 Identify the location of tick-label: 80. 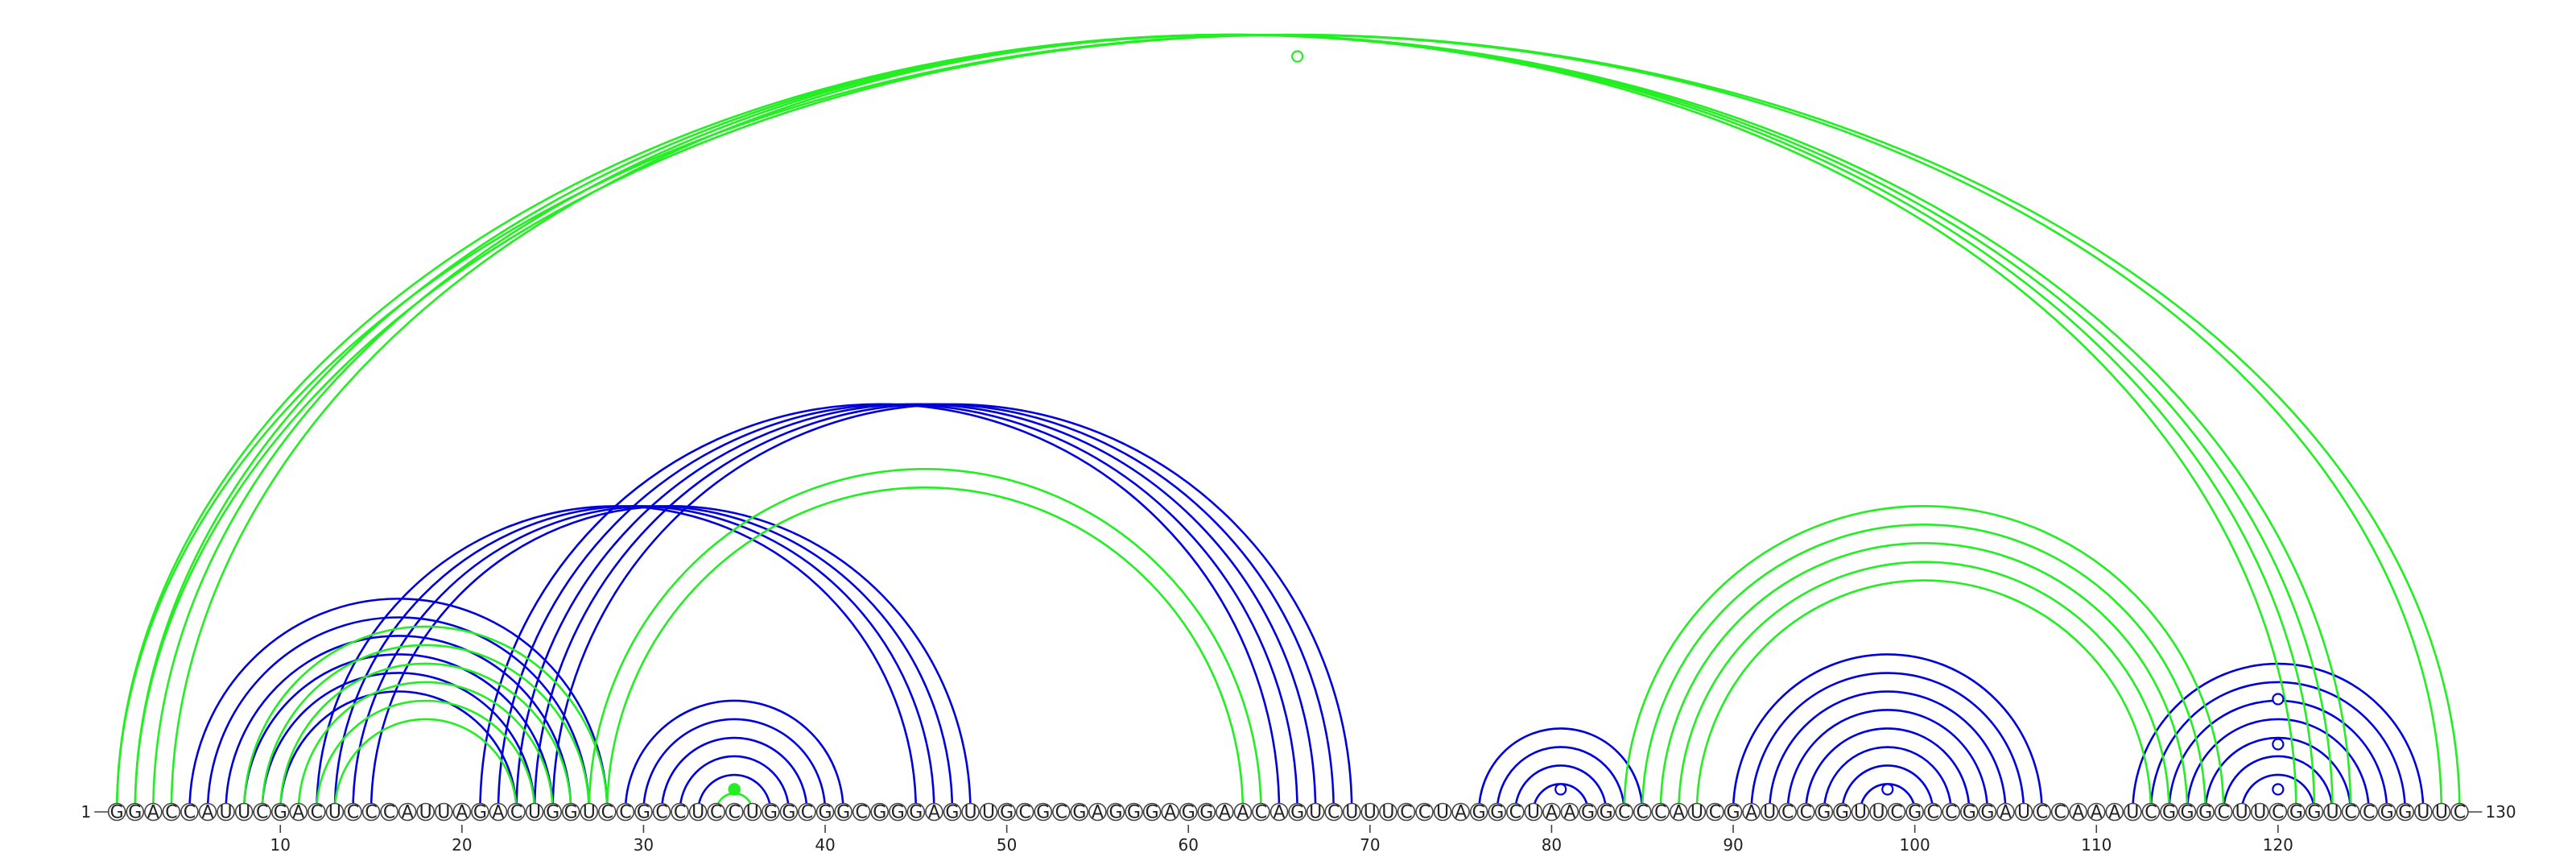
(1552, 845).